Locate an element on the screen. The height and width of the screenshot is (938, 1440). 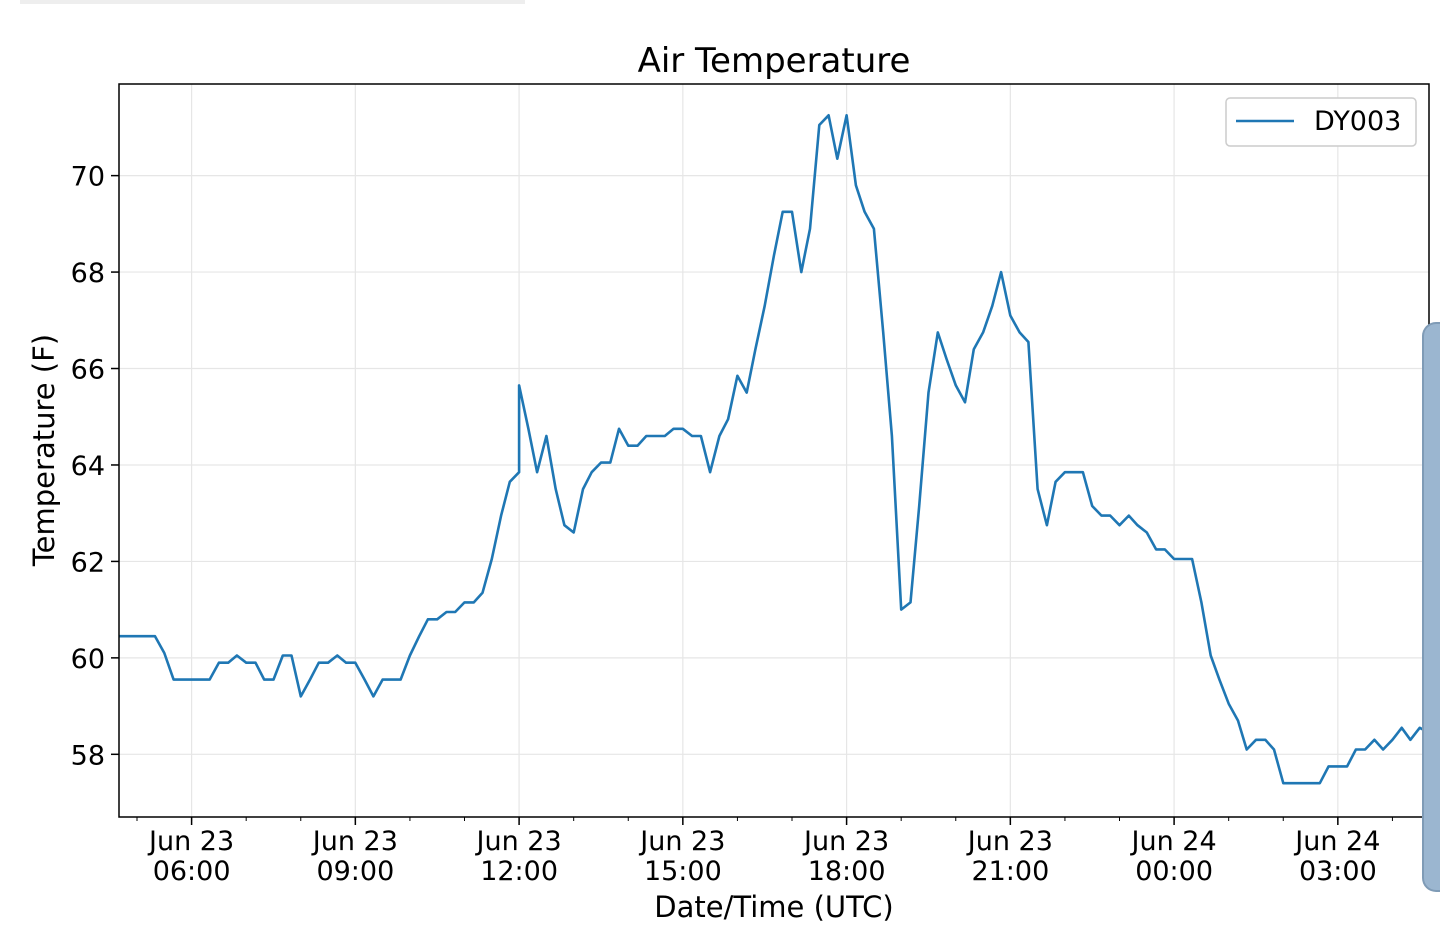
x-tick-label-time: 21:00 is located at coordinates (1010, 871).